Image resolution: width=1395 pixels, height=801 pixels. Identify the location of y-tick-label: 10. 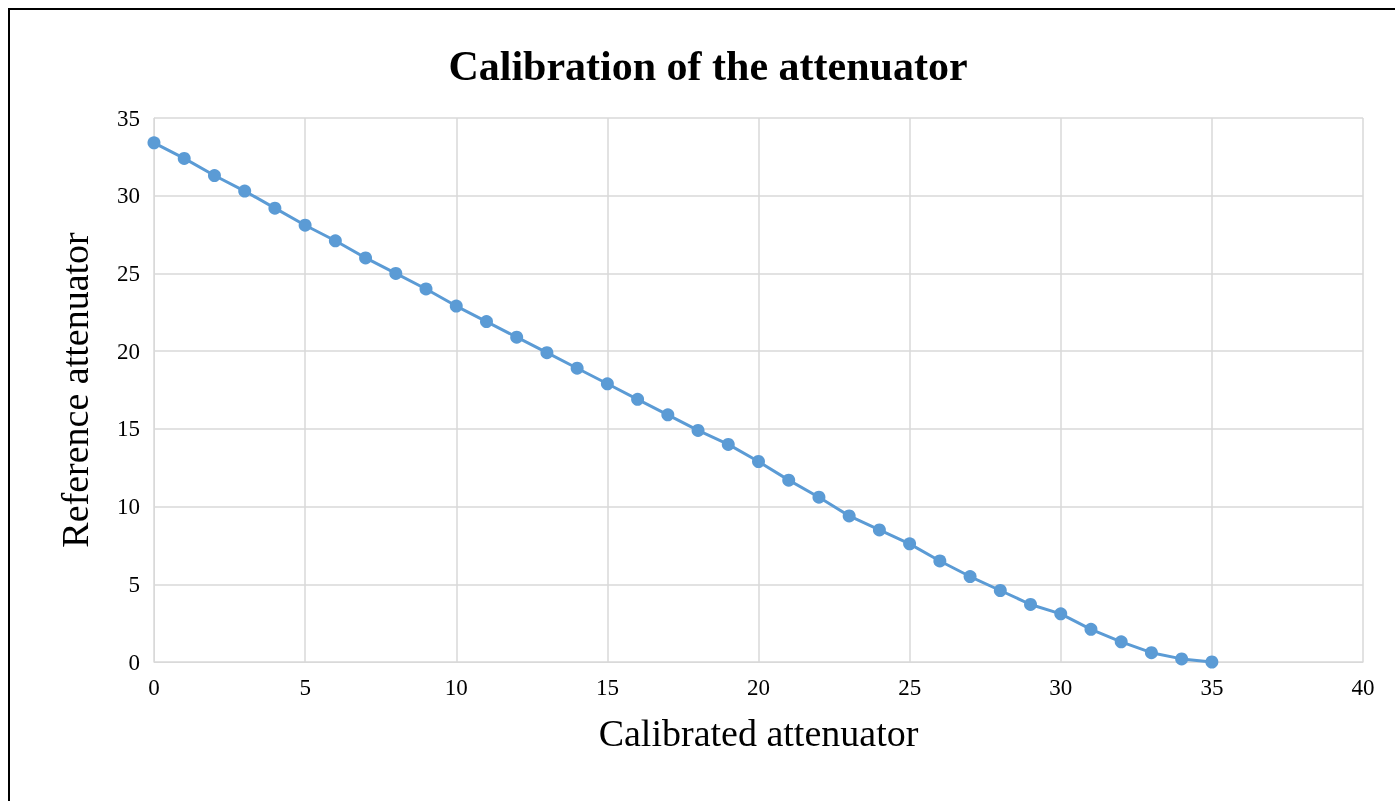
(128, 507).